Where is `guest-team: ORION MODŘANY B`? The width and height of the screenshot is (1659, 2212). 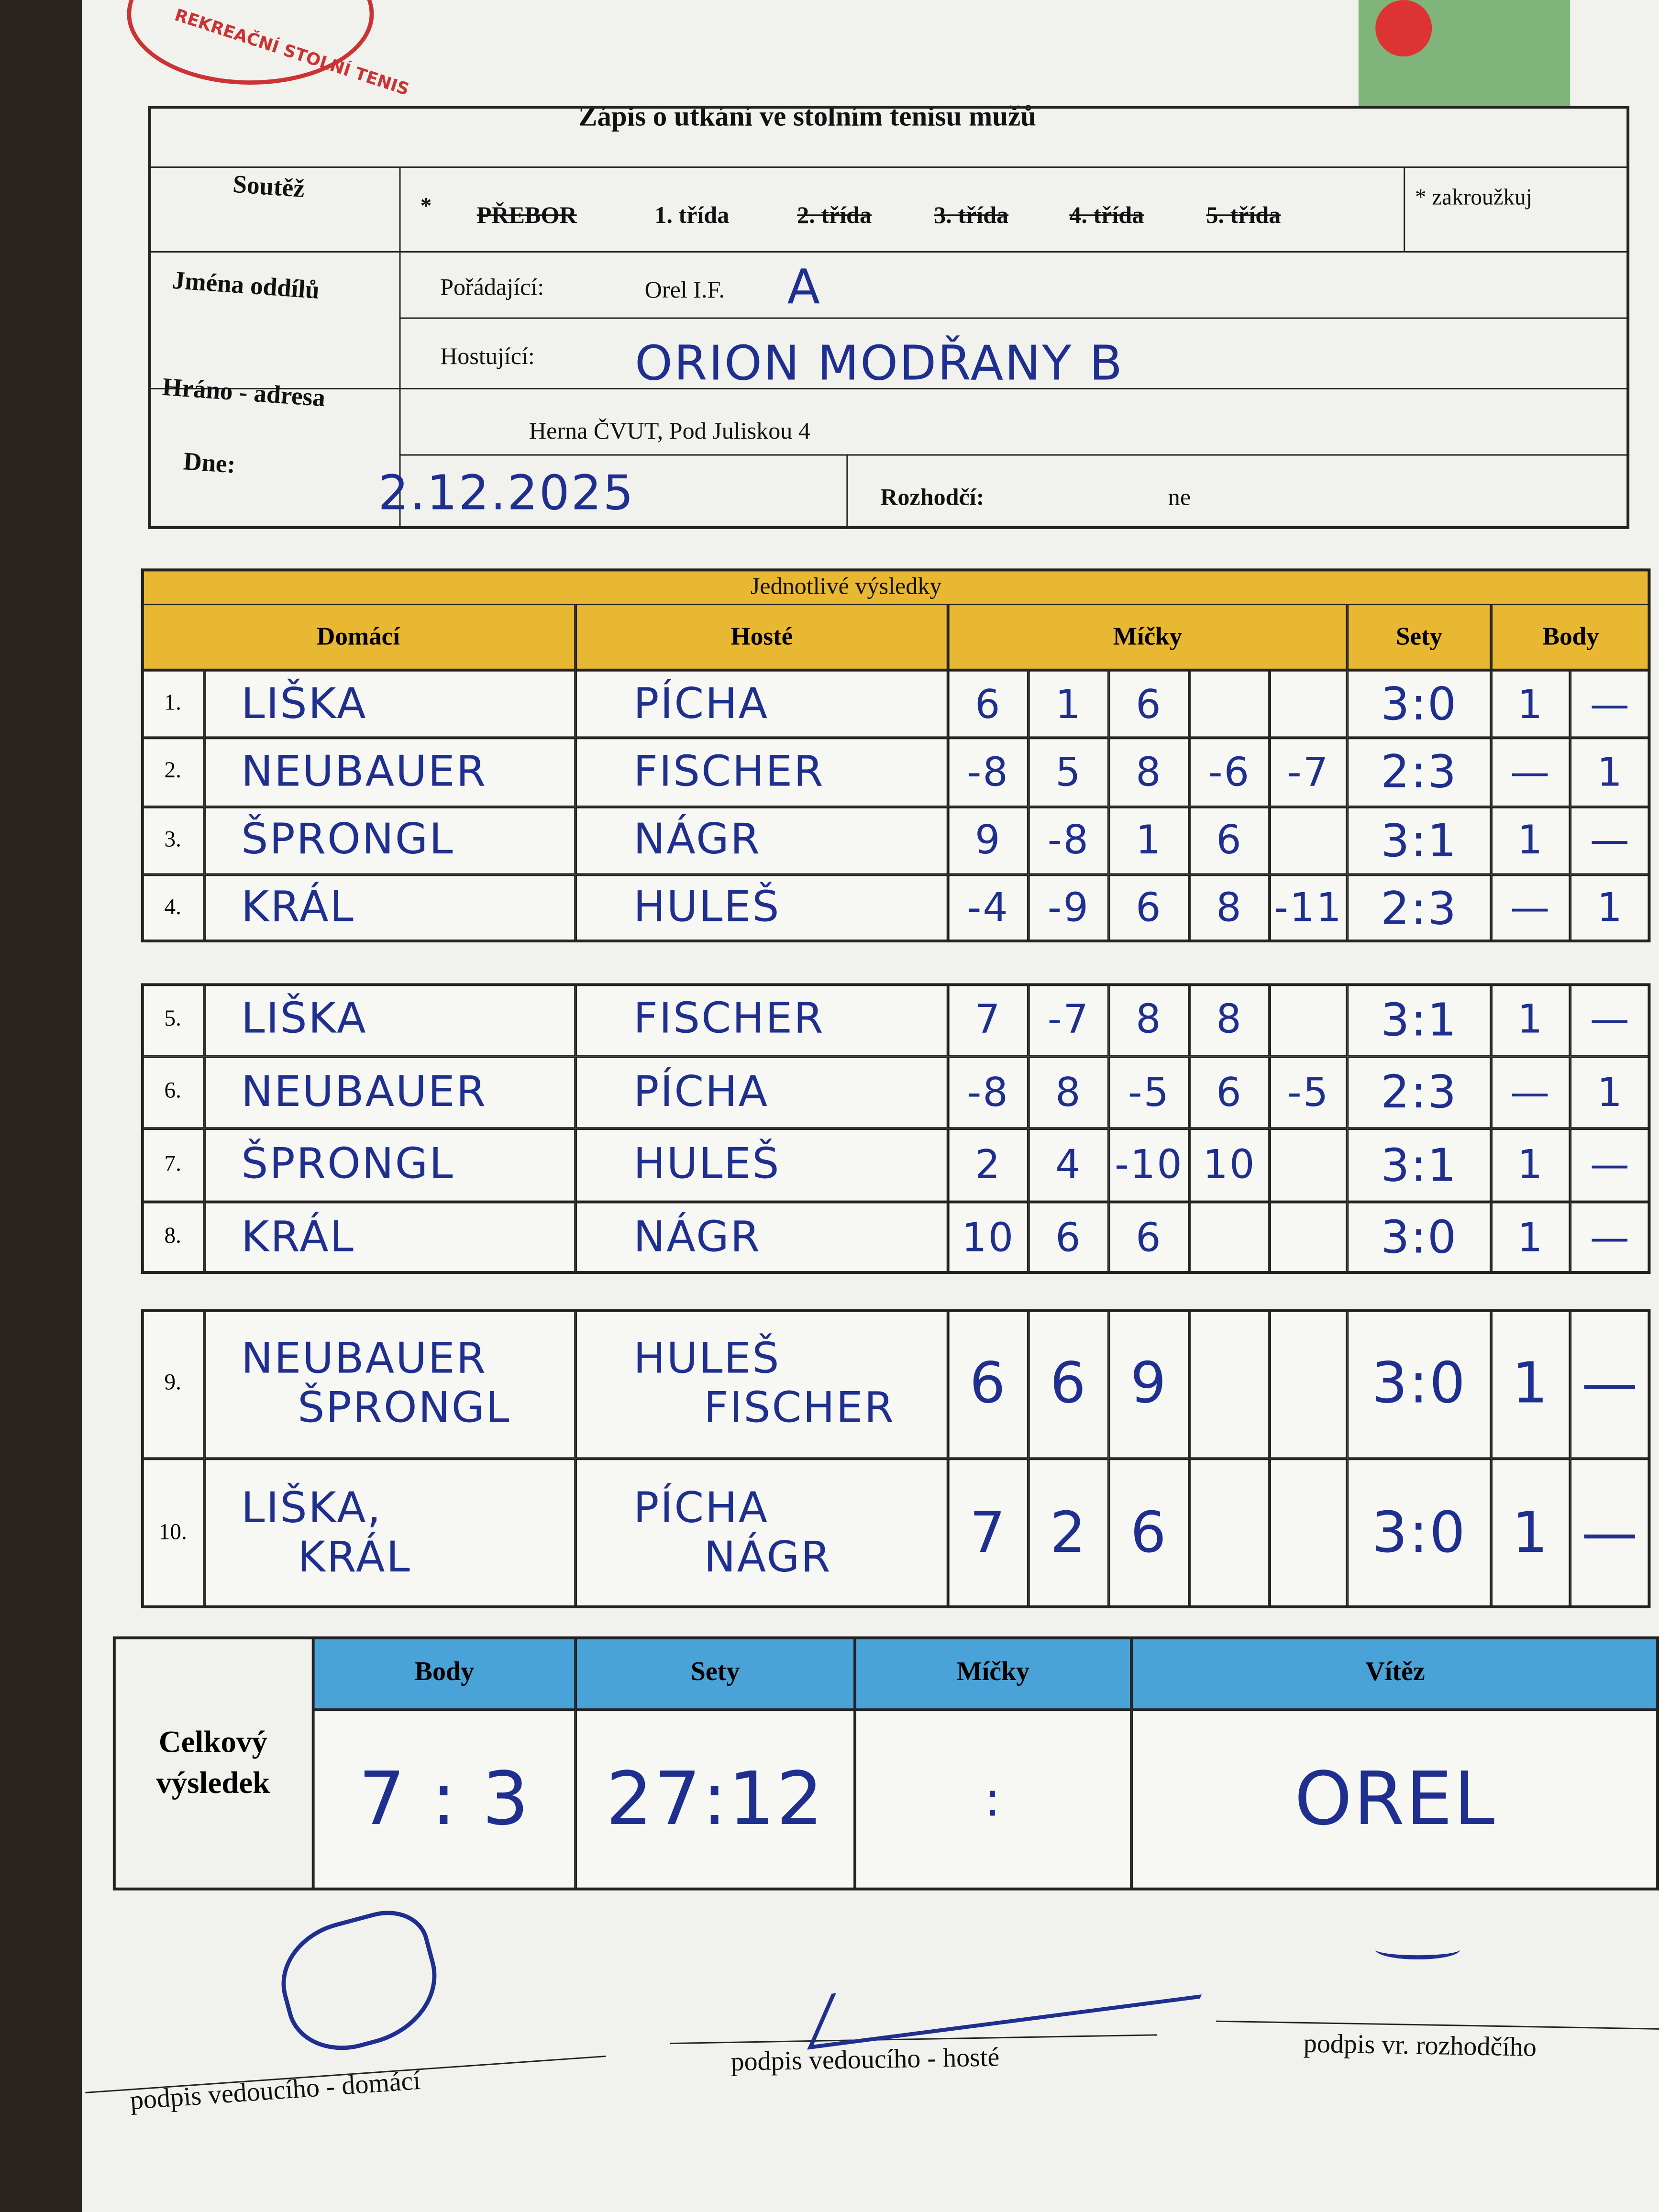 guest-team: ORION MODŘANY B is located at coordinates (879, 363).